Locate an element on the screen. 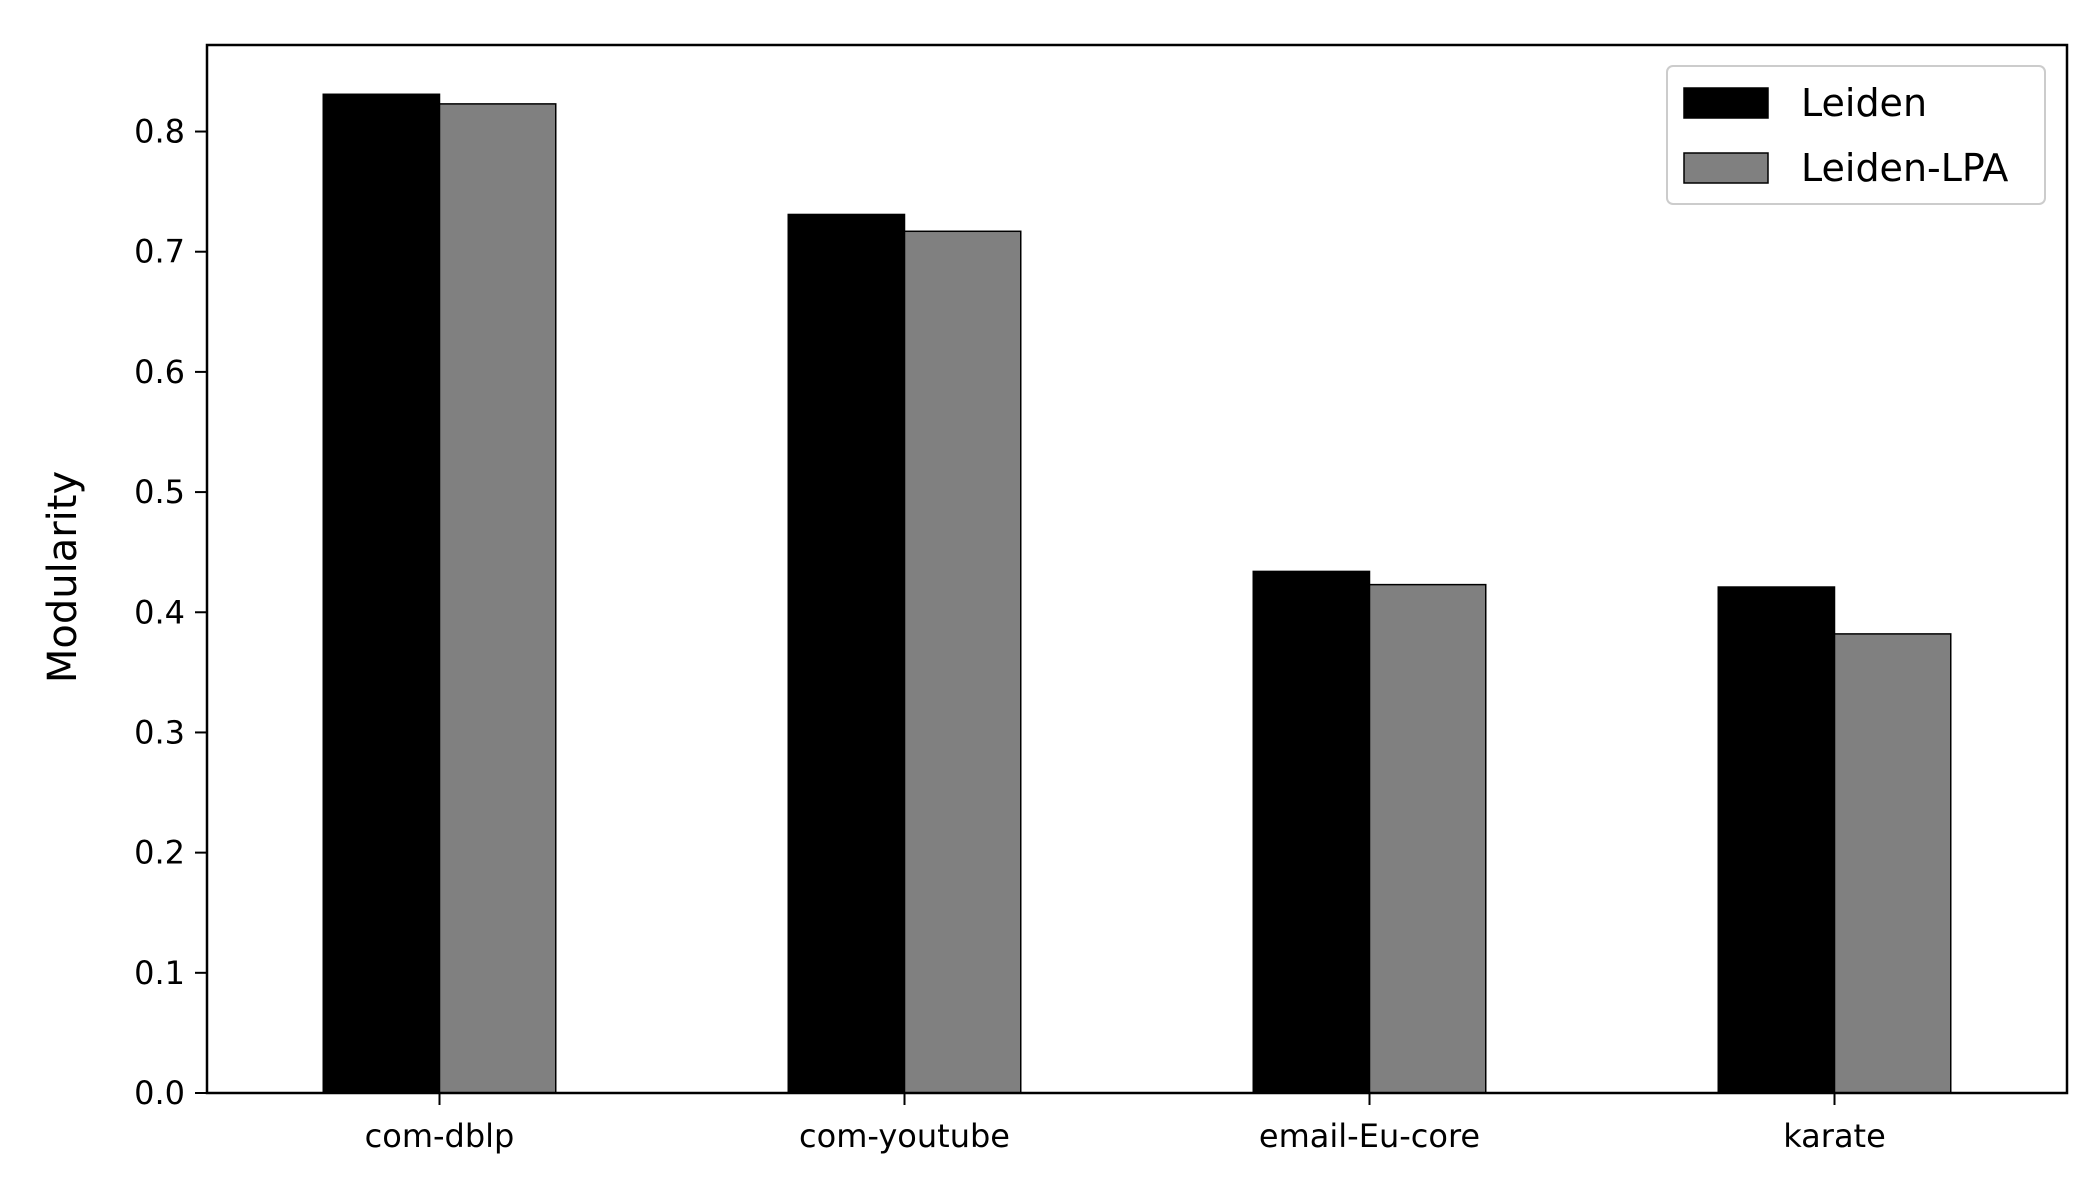 The width and height of the screenshot is (2100, 1200). legend-swatch-leiden-lpa is located at coordinates (1726, 168).